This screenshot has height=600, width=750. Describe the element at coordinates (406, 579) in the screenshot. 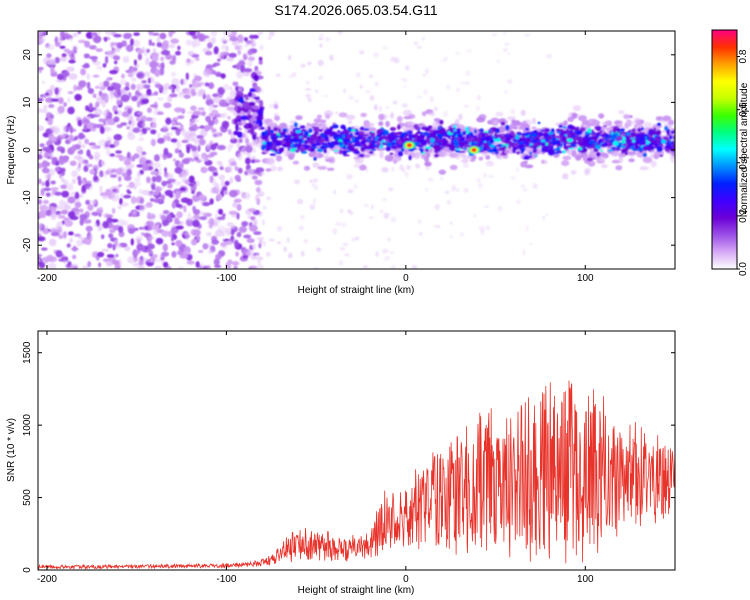

I see `snr-x-tick-label: 0` at that location.